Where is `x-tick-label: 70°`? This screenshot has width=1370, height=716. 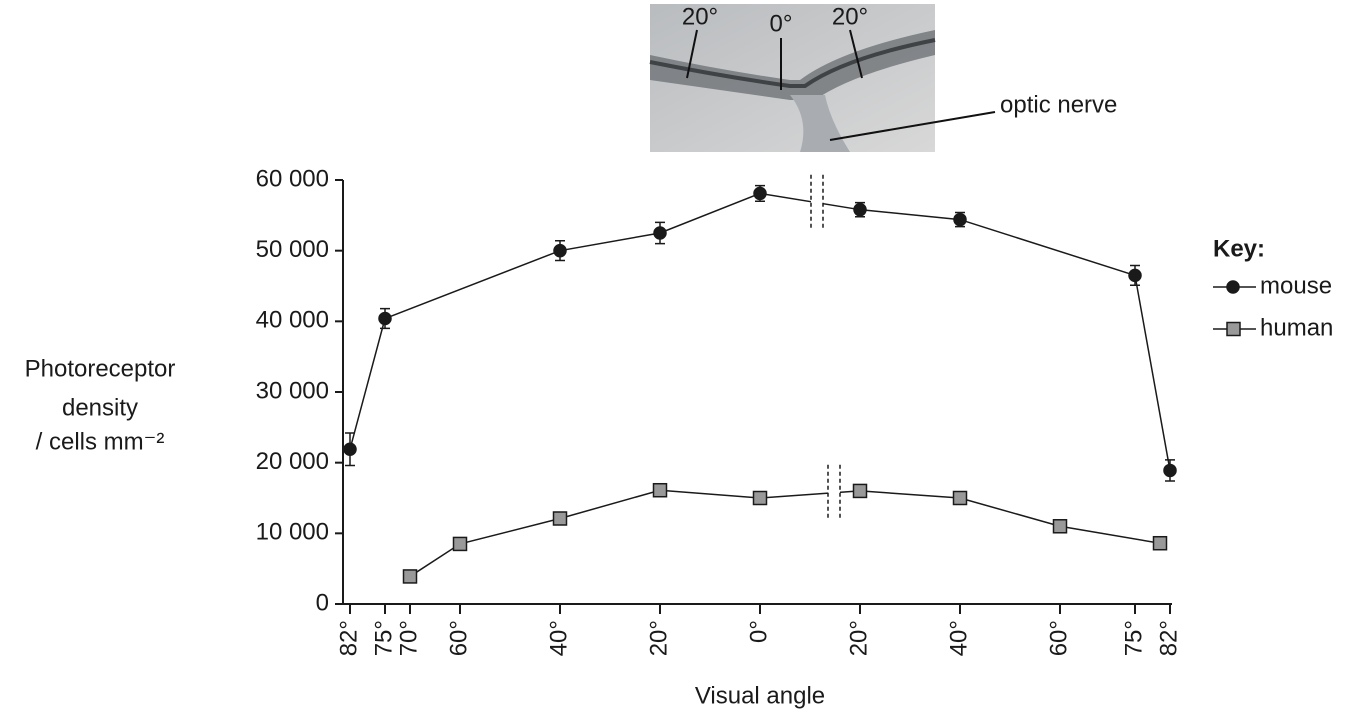
x-tick-label: 70° is located at coordinates (408, 638).